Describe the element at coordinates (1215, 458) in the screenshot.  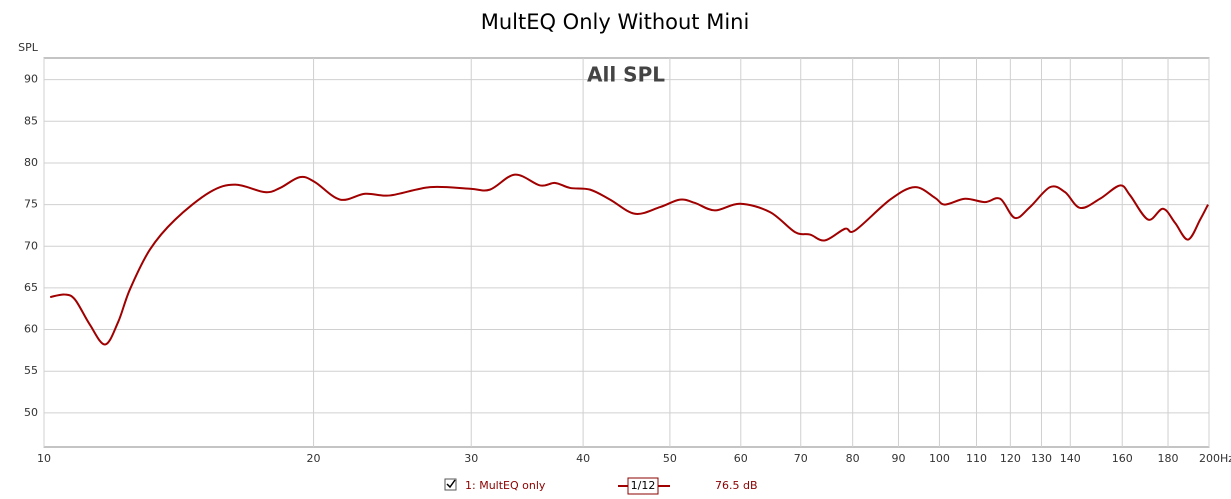
I see `x-tick-label: 200Hz` at that location.